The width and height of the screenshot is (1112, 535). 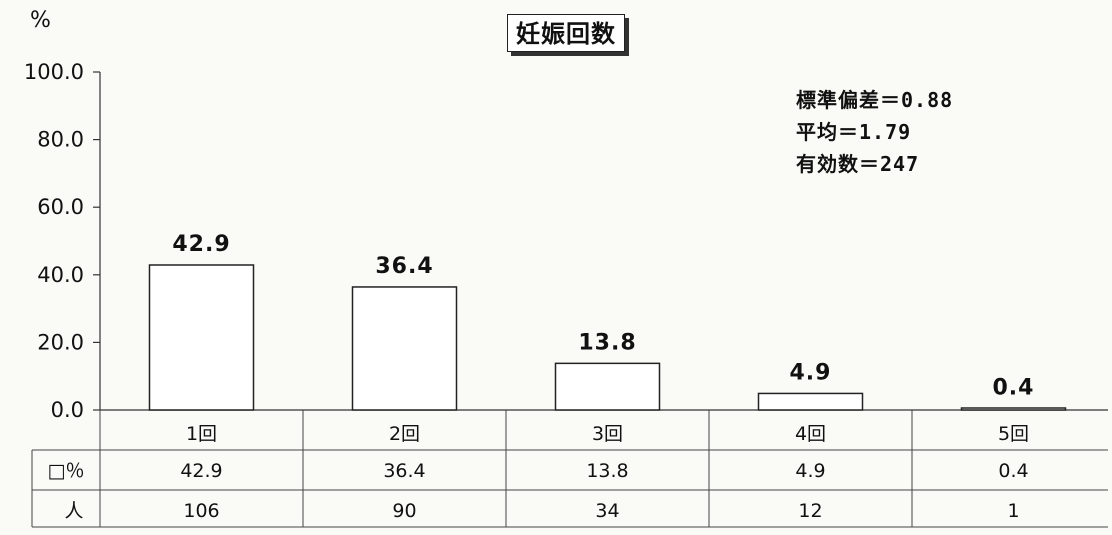 I want to click on bar-value-label: 4.9, so click(x=811, y=372).